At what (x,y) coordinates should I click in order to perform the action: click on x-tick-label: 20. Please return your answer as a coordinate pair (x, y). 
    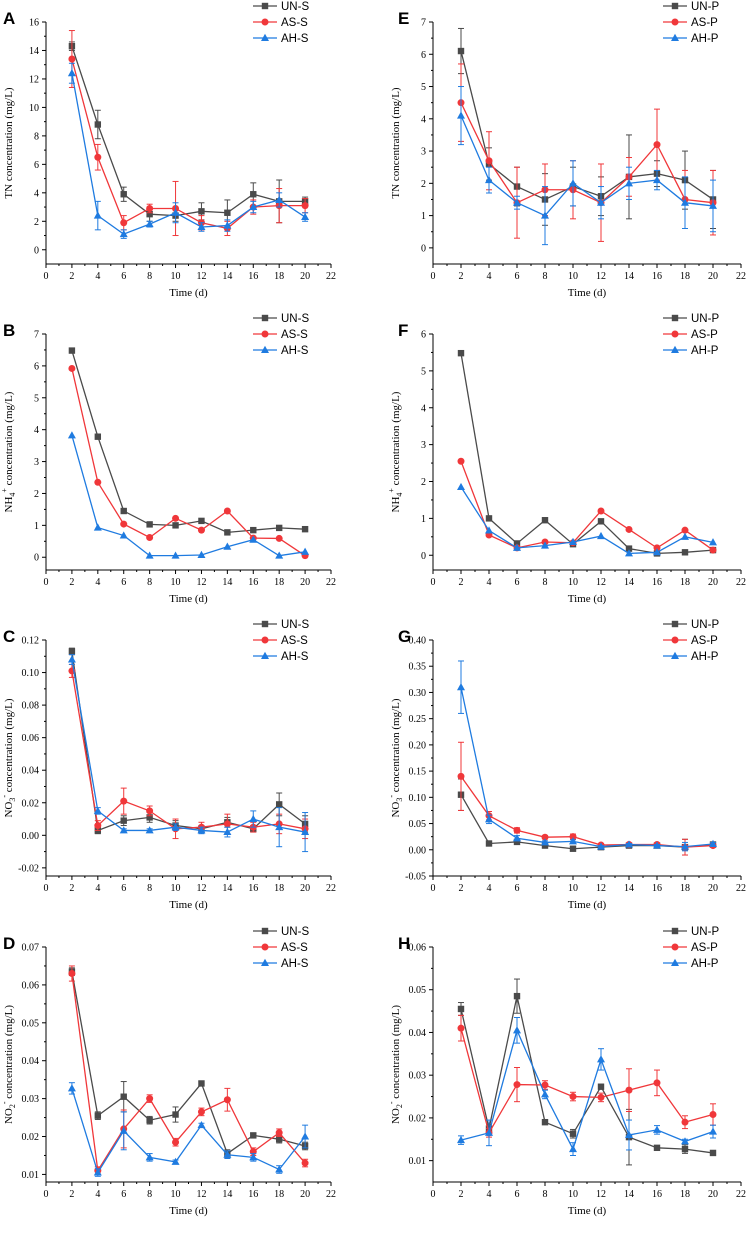
    Looking at the image, I should click on (305, 582).